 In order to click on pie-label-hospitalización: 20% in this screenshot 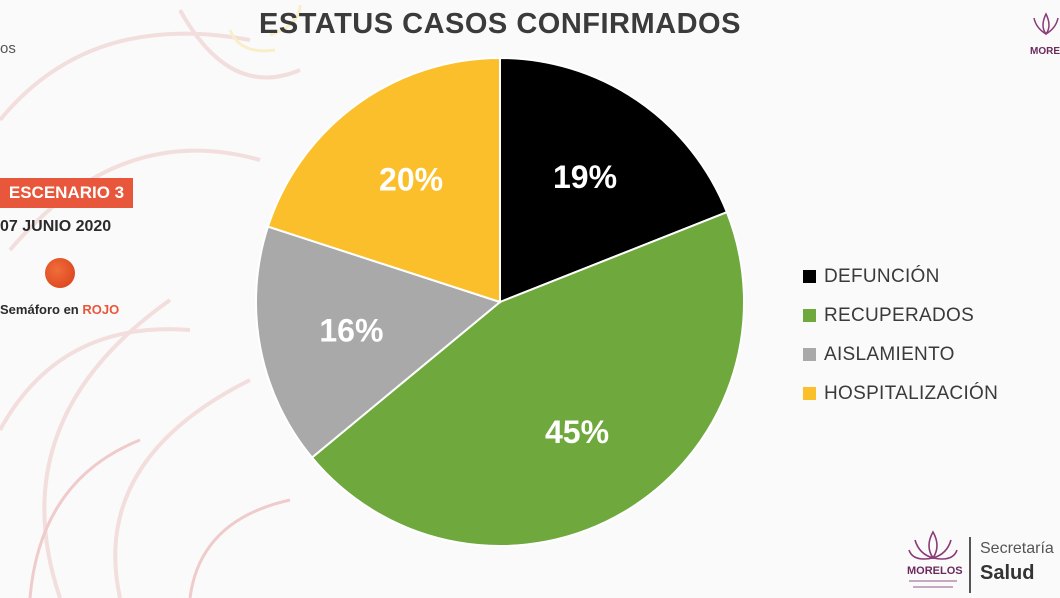, I will do `click(411, 180)`.